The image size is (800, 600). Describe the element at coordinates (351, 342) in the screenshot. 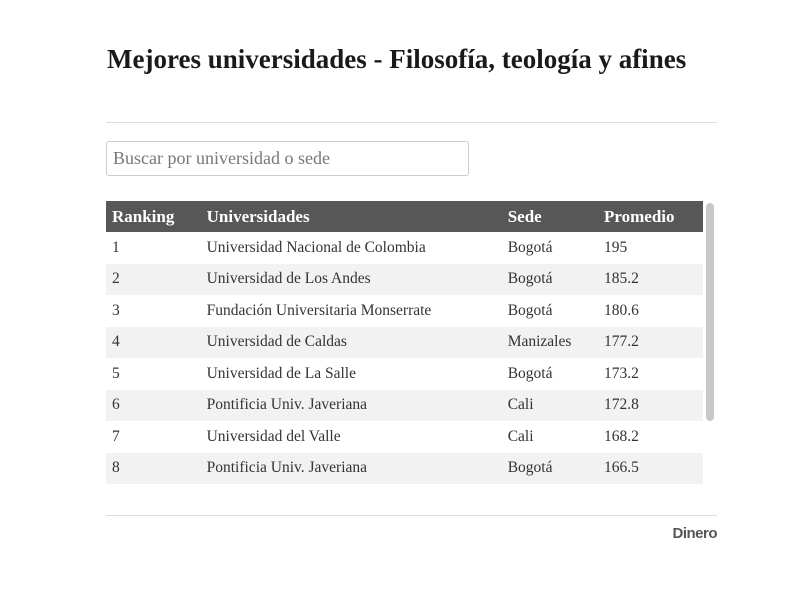

I see `table-cell: Universidad de Caldas` at that location.